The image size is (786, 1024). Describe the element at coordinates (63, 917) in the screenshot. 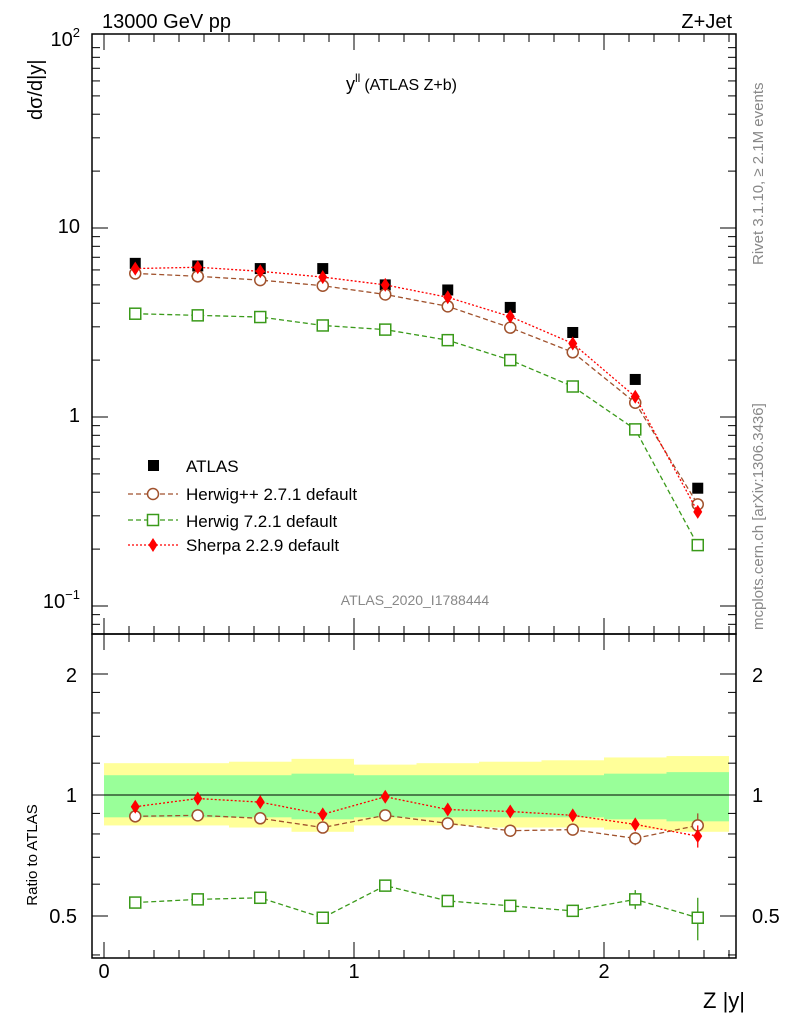

I see `ratio-ytick-label: 0.5` at that location.